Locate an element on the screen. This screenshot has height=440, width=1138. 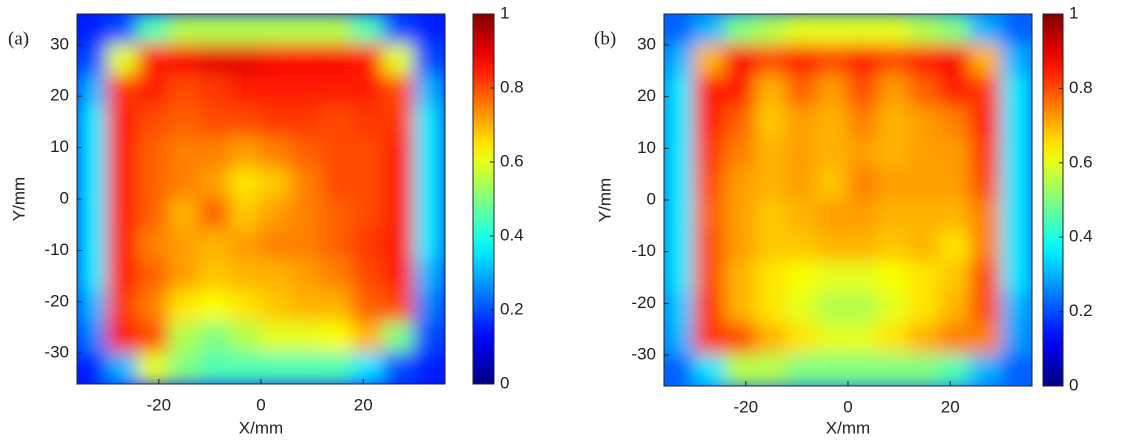
panel-label: (b) is located at coordinates (605, 38).